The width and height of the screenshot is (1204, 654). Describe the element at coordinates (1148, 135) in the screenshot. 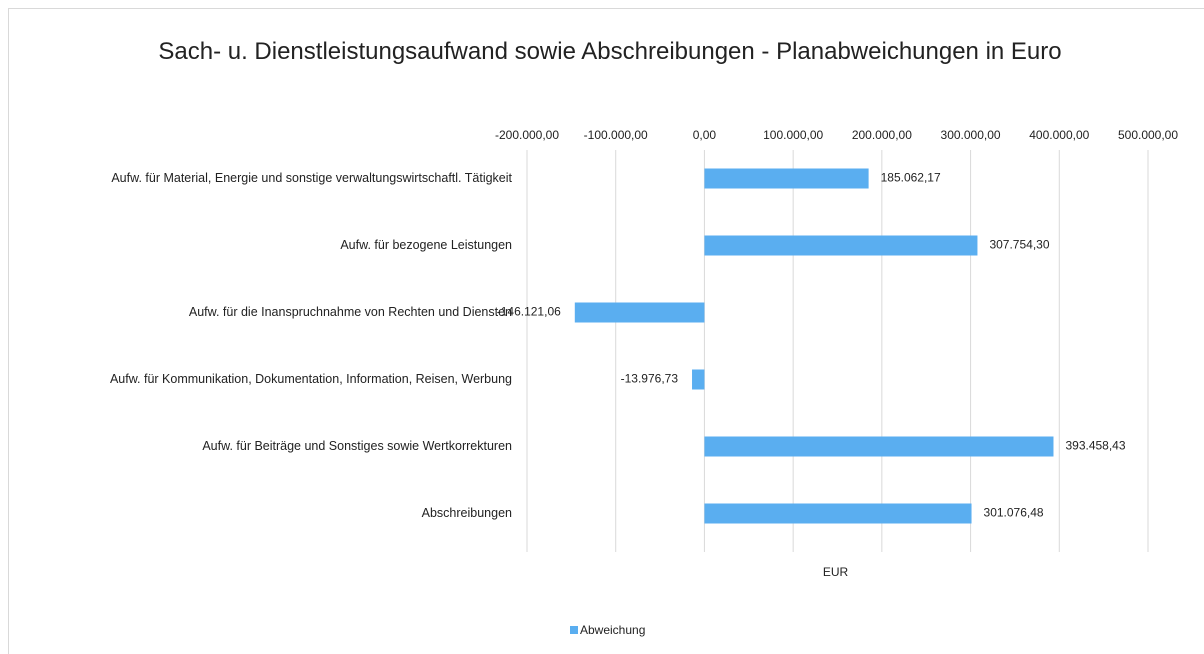

I see `x-tick-label: 500.000,00` at that location.